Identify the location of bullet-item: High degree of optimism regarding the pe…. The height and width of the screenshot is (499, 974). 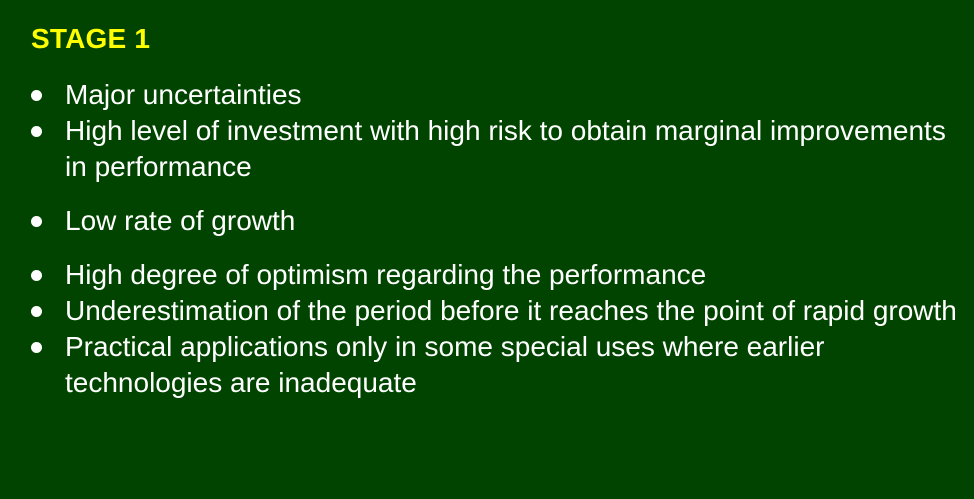
(493, 275).